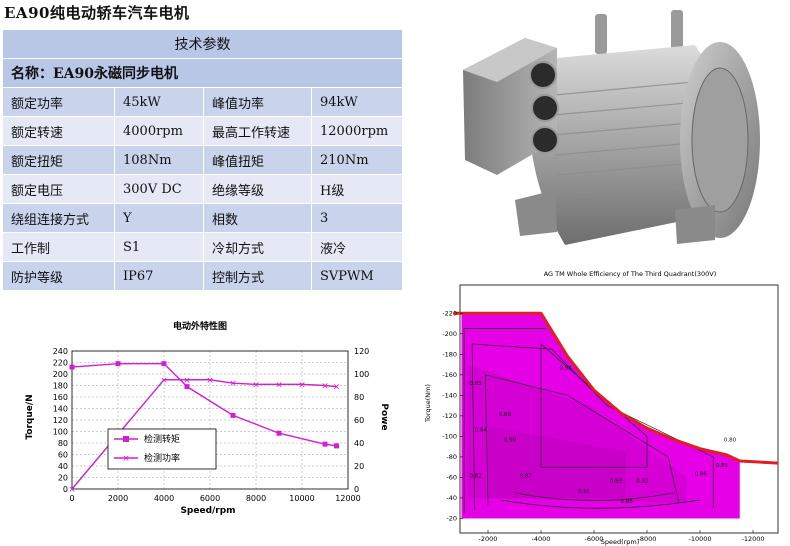 This screenshot has width=790, height=546. Describe the element at coordinates (159, 160) in the screenshot. I see `spec-value: 108Nm` at that location.